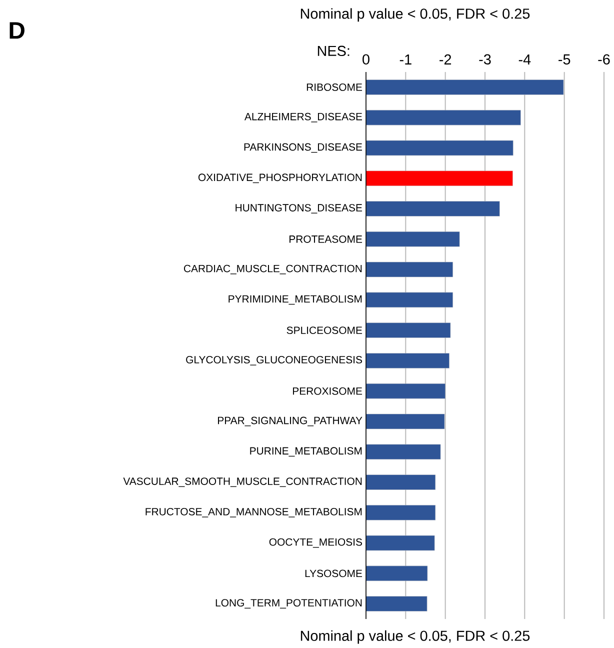 This screenshot has height=648, width=614. Describe the element at coordinates (334, 51) in the screenshot. I see `x-axis-title: NES:` at that location.